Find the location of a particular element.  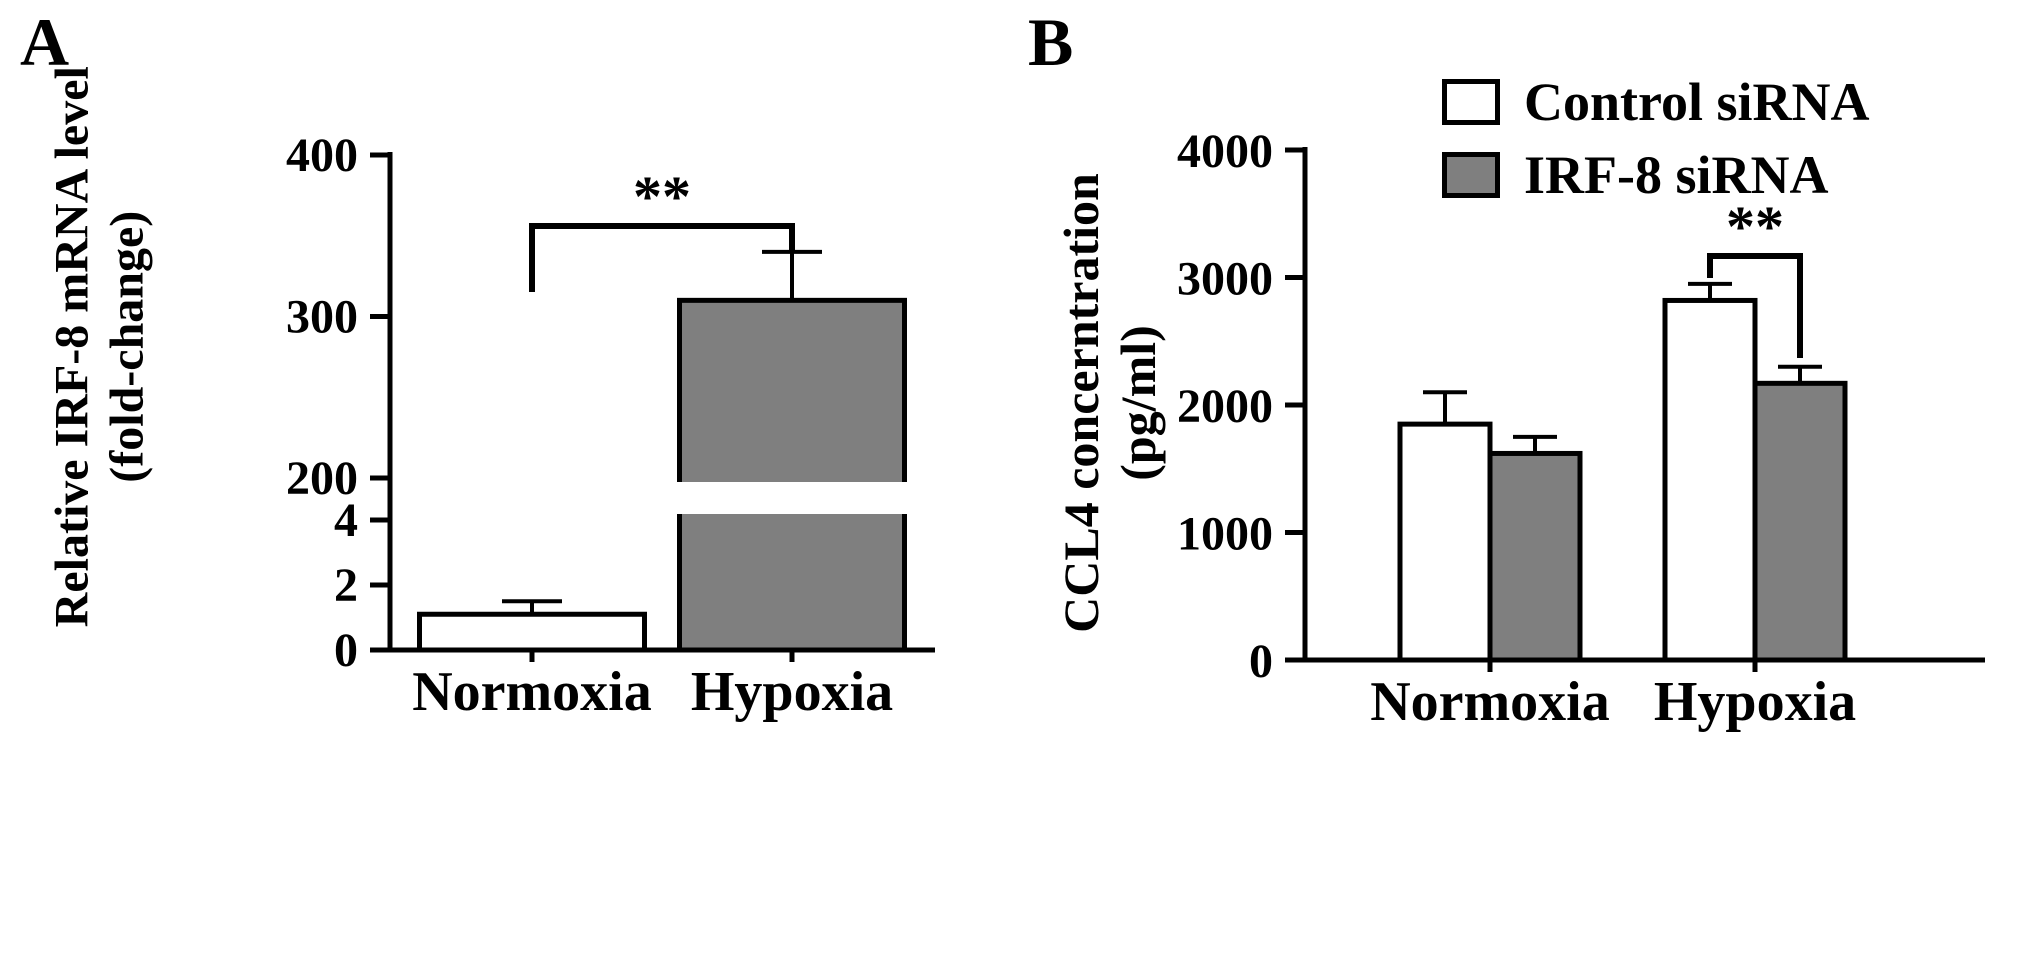

panel-b-bar-normoxia-irf8-sirna is located at coordinates (1535, 556).